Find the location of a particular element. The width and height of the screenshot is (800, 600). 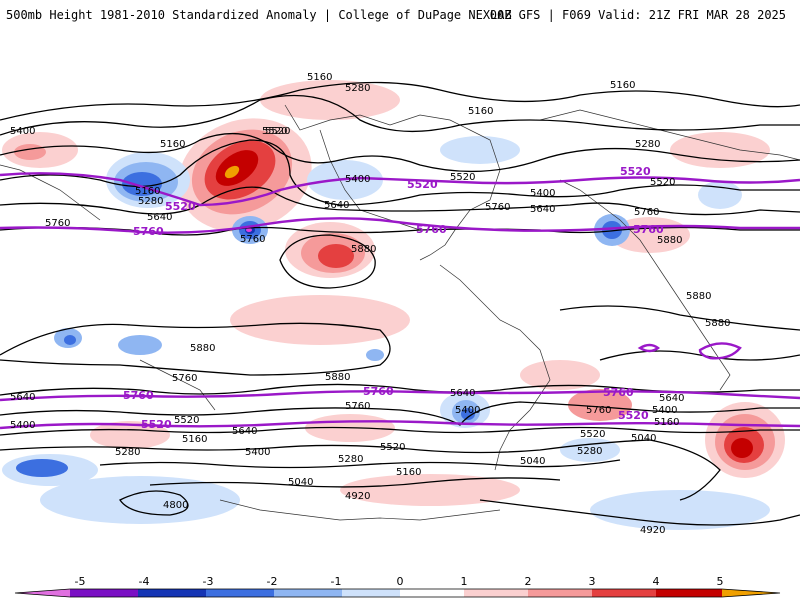

colorbar-tick: -1 is located at coordinates (336, 581).